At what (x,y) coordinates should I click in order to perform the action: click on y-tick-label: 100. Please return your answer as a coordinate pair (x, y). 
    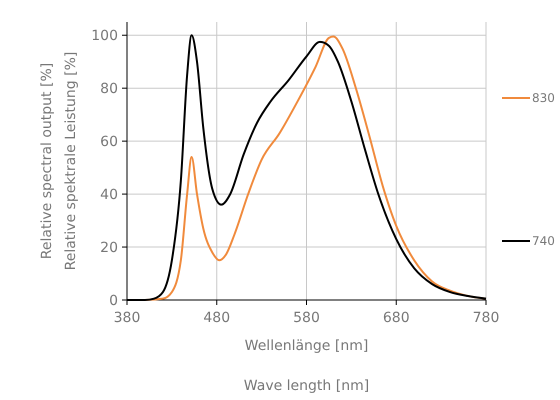
    Looking at the image, I should click on (104, 36).